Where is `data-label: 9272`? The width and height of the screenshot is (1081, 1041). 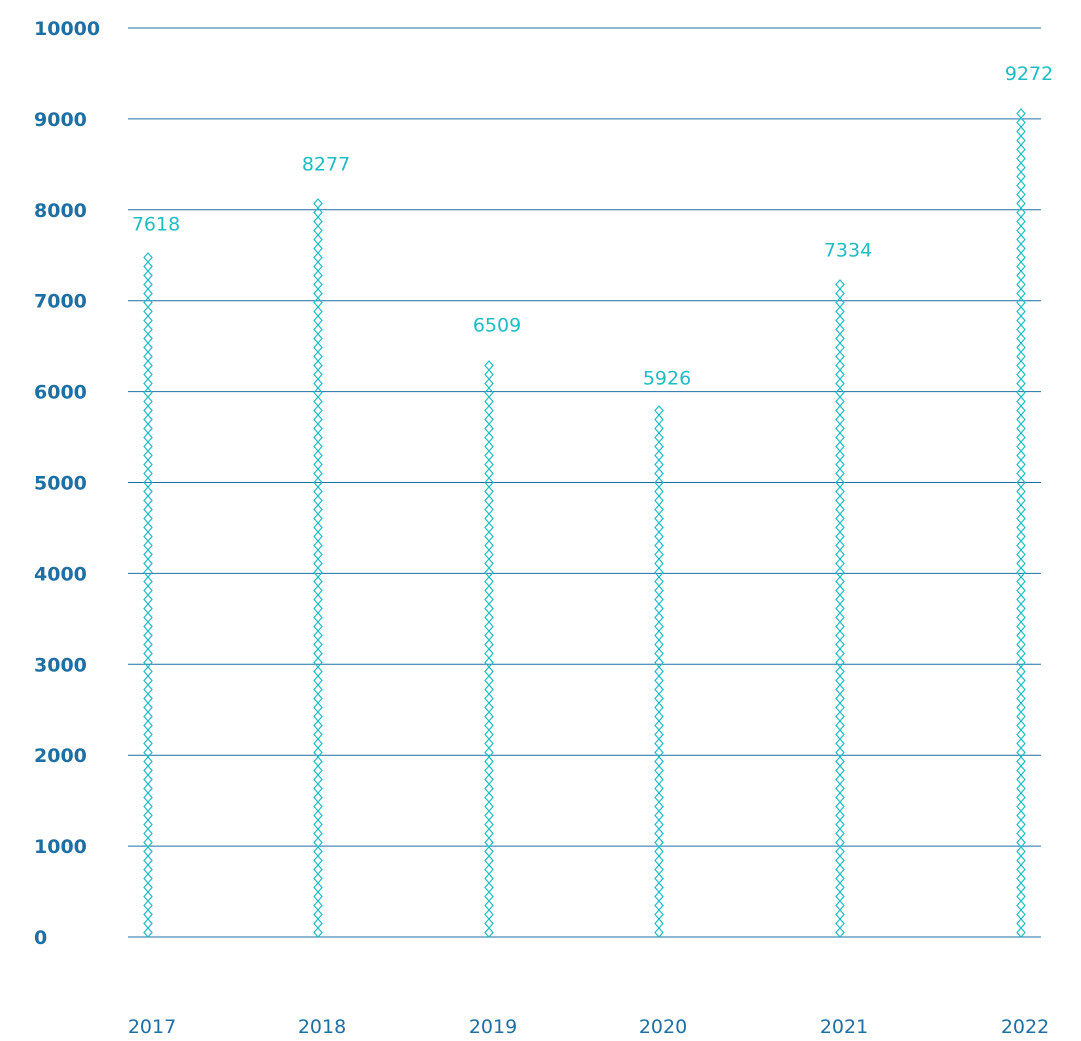
data-label: 9272 is located at coordinates (1029, 74).